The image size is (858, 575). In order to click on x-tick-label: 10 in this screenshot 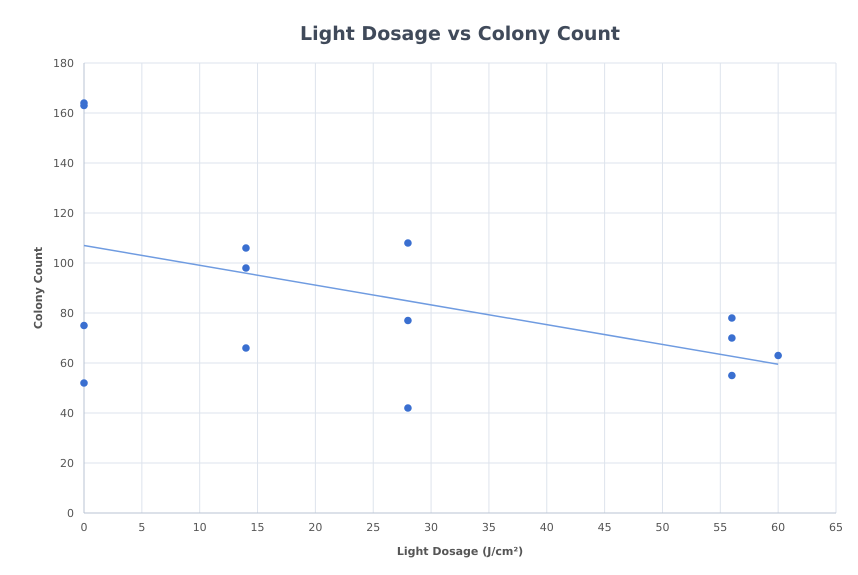, I will do `click(199, 527)`.